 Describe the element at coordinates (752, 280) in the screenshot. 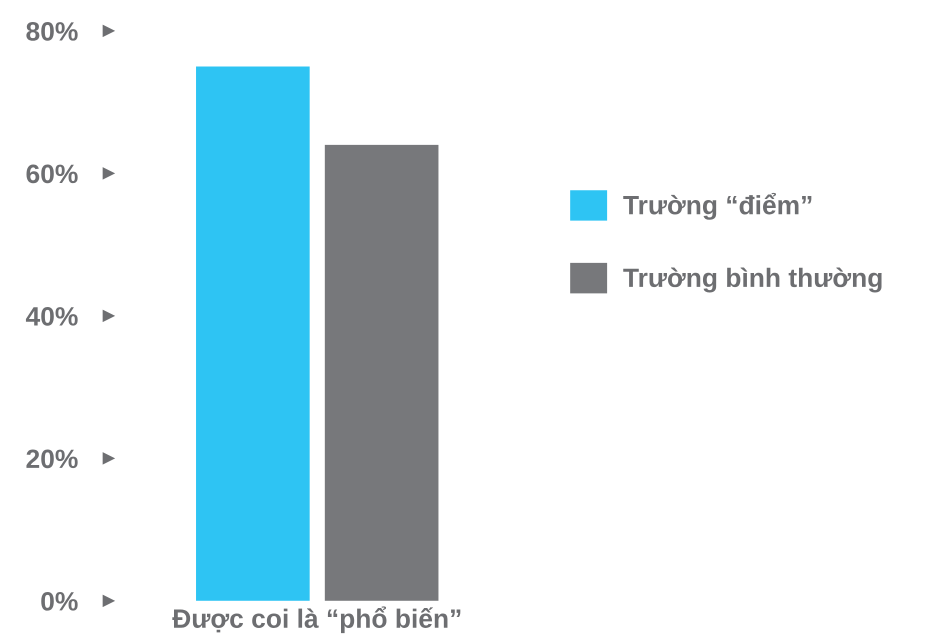

I see `legend-label: Trường bình thường` at that location.